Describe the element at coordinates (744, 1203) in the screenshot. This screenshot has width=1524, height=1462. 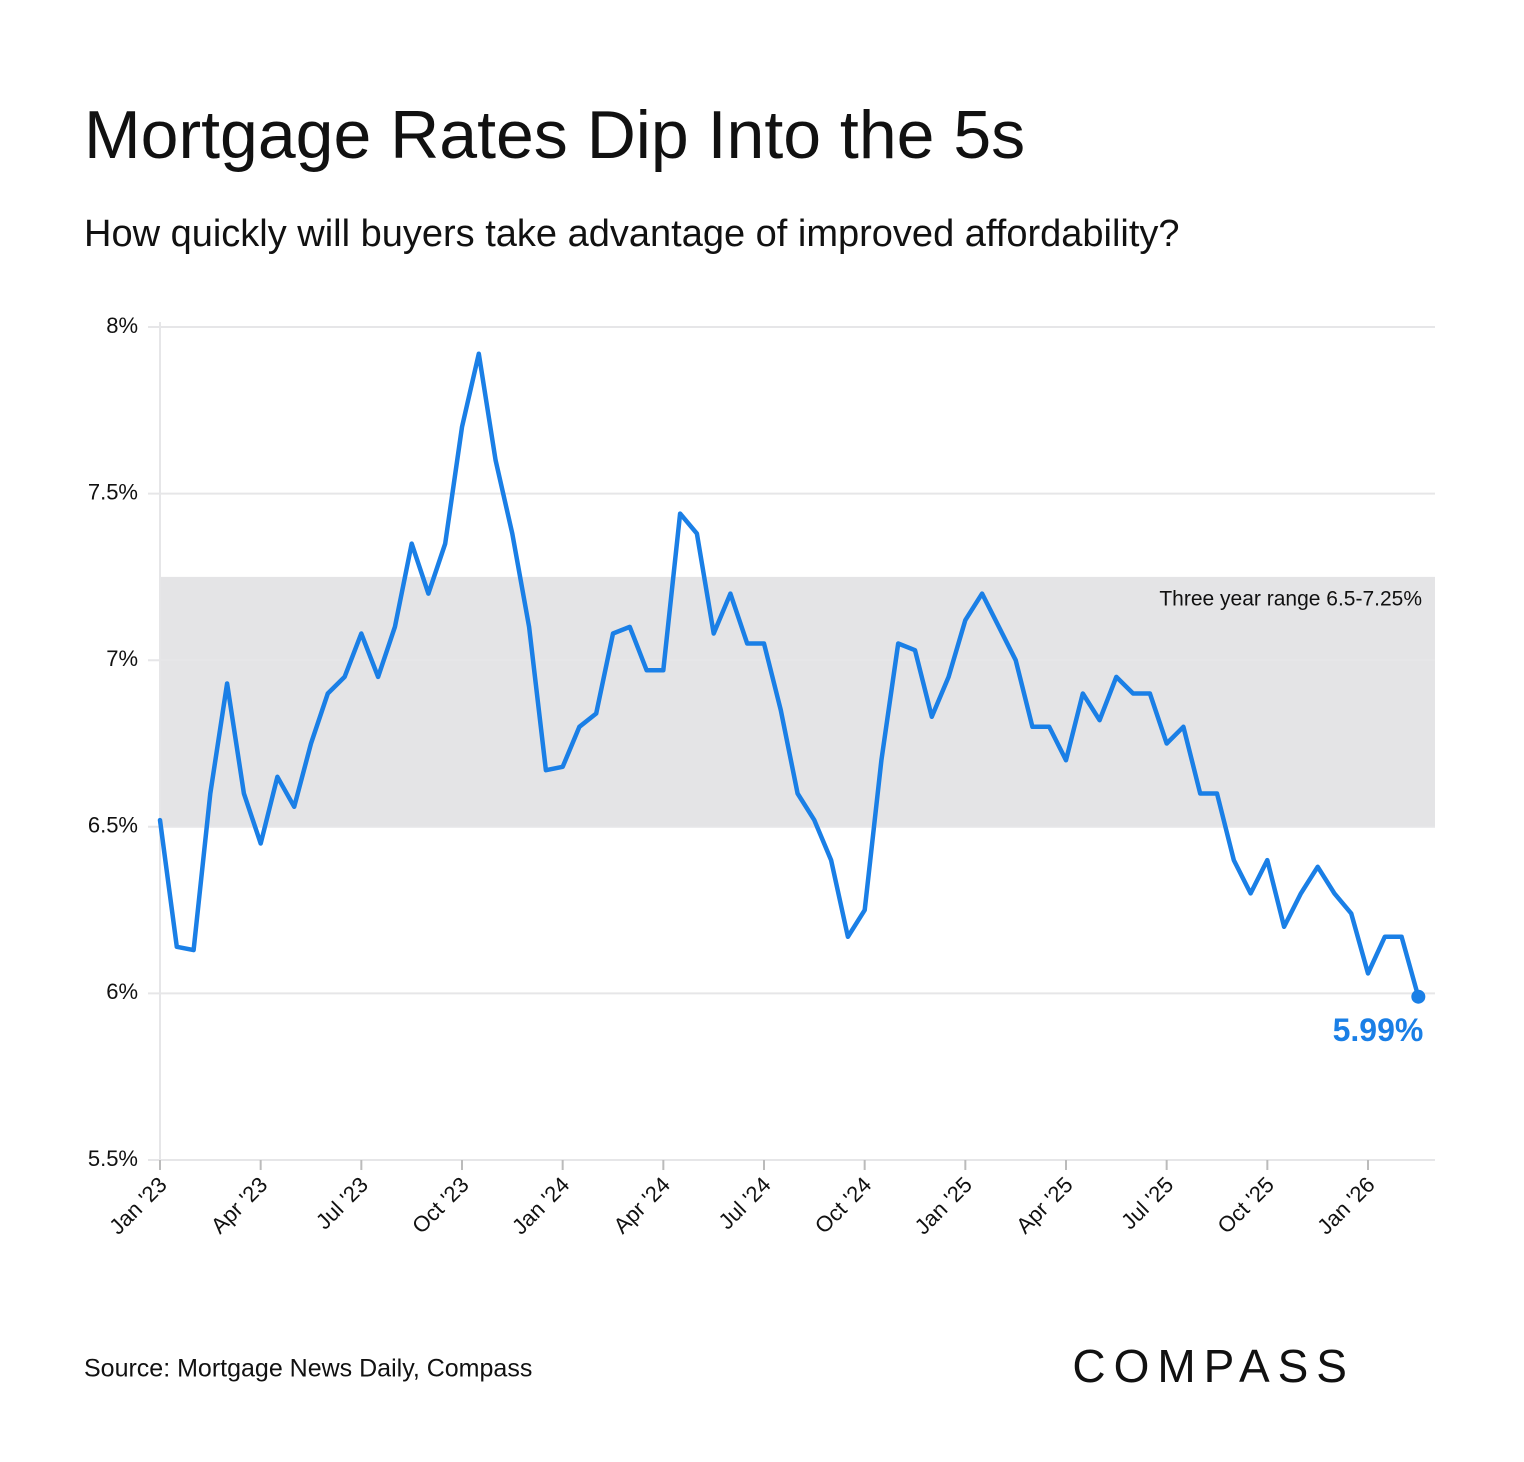
I see `x-tick-label: Jul '24` at that location.